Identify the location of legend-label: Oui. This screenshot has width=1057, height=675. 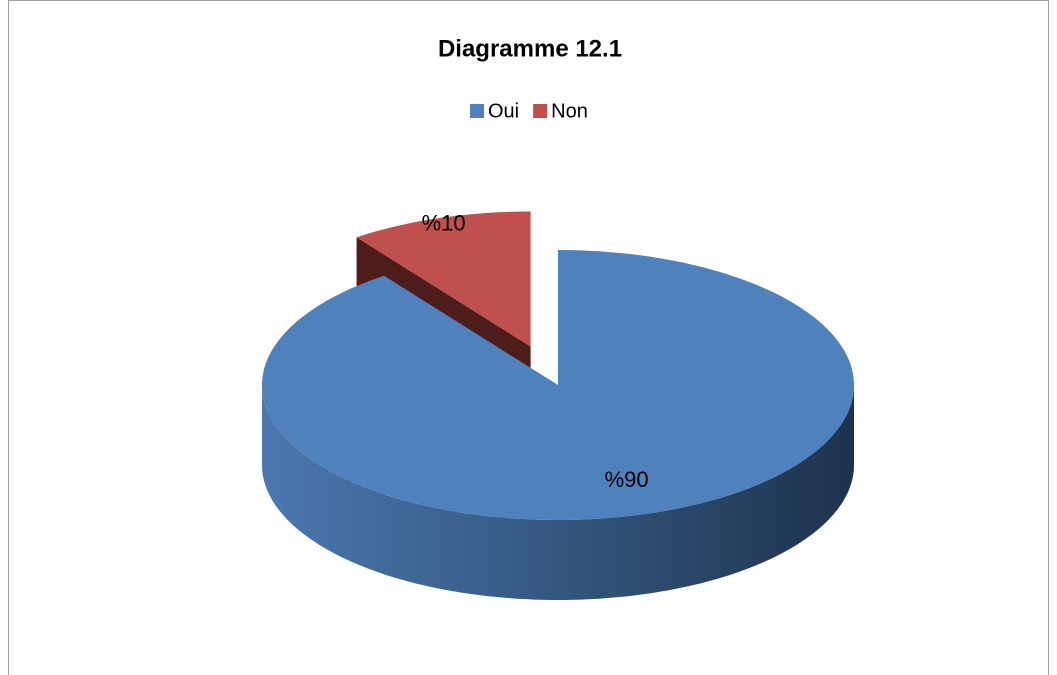
(503, 111).